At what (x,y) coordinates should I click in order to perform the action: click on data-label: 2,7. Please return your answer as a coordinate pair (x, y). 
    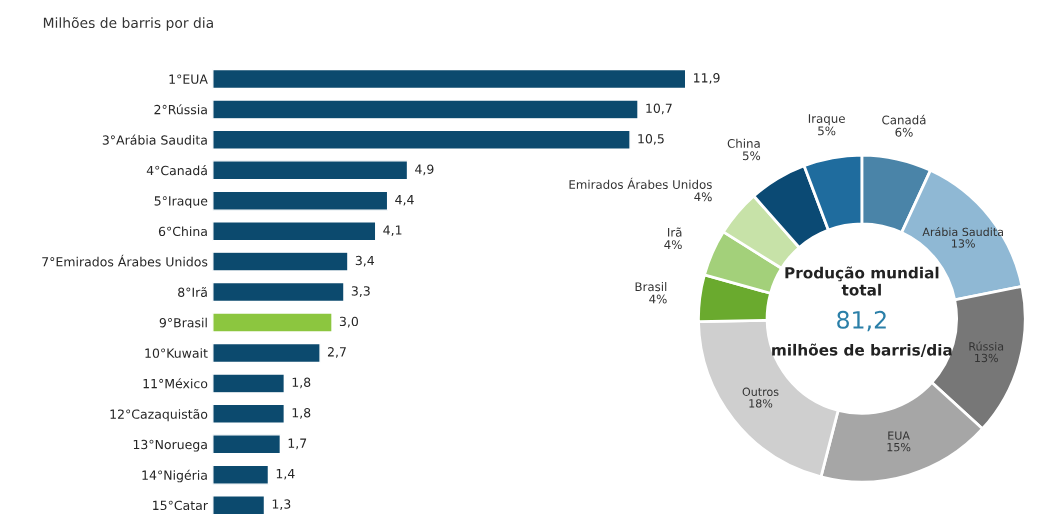
    Looking at the image, I should click on (336, 352).